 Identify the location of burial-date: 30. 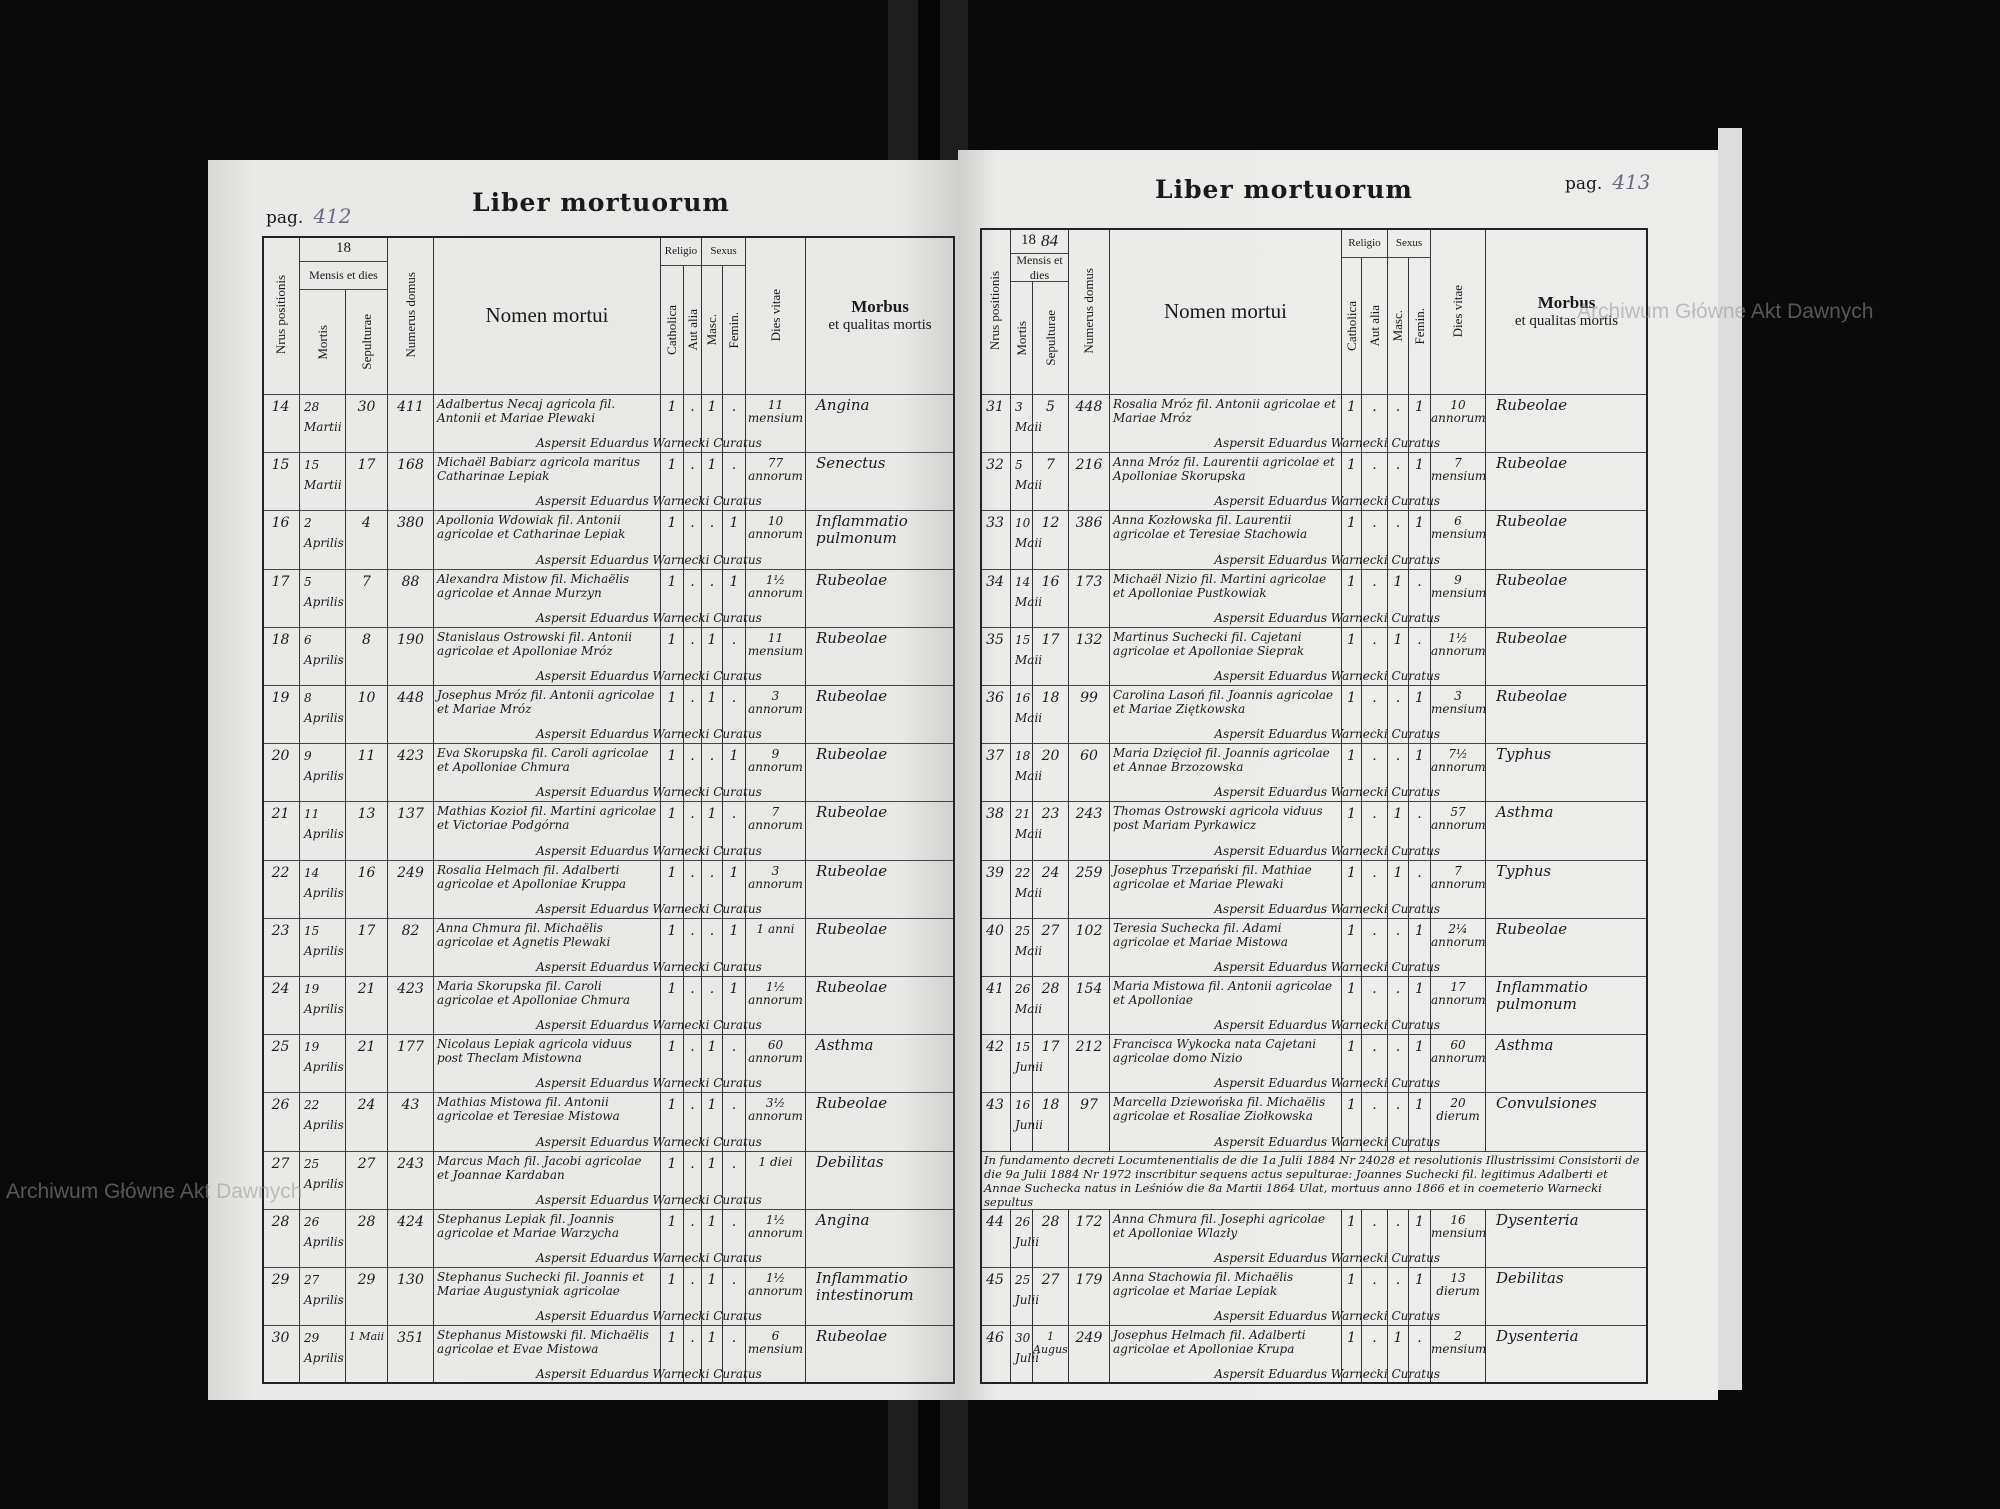
(367, 424).